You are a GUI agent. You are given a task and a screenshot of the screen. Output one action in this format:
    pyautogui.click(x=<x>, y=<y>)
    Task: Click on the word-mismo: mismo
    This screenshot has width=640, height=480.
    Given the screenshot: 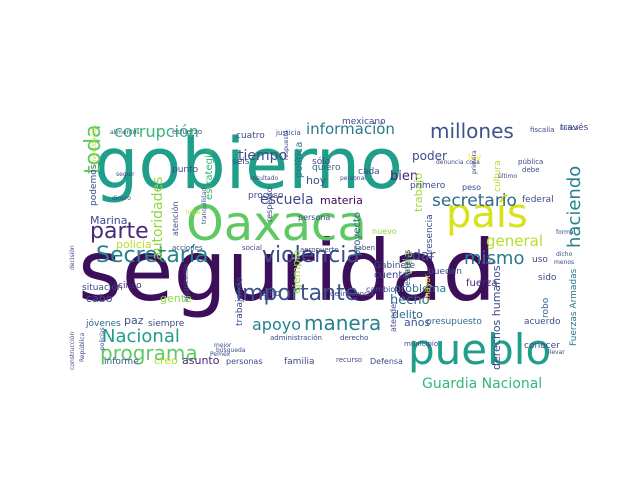 What is the action you would take?
    pyautogui.click(x=494, y=258)
    